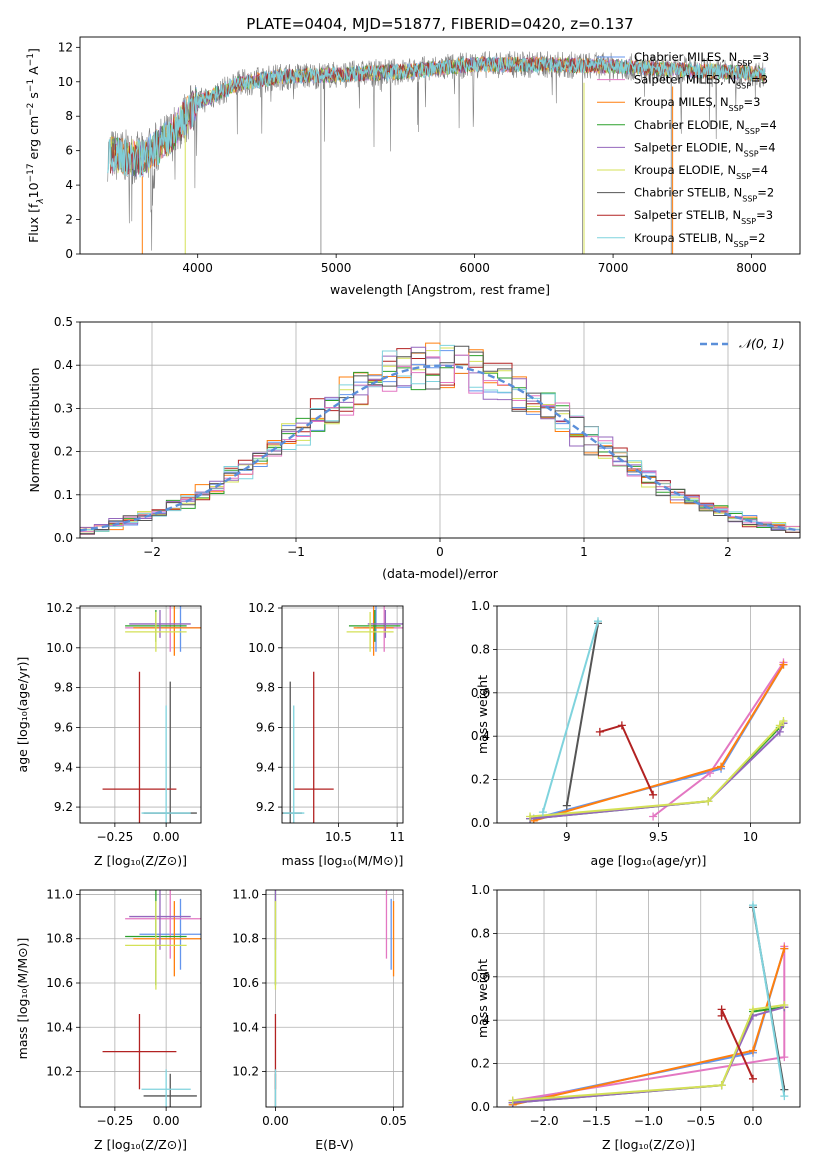 The image size is (819, 1170). Describe the element at coordinates (65, 47) in the screenshot. I see `y-tick-label: 12` at that location.